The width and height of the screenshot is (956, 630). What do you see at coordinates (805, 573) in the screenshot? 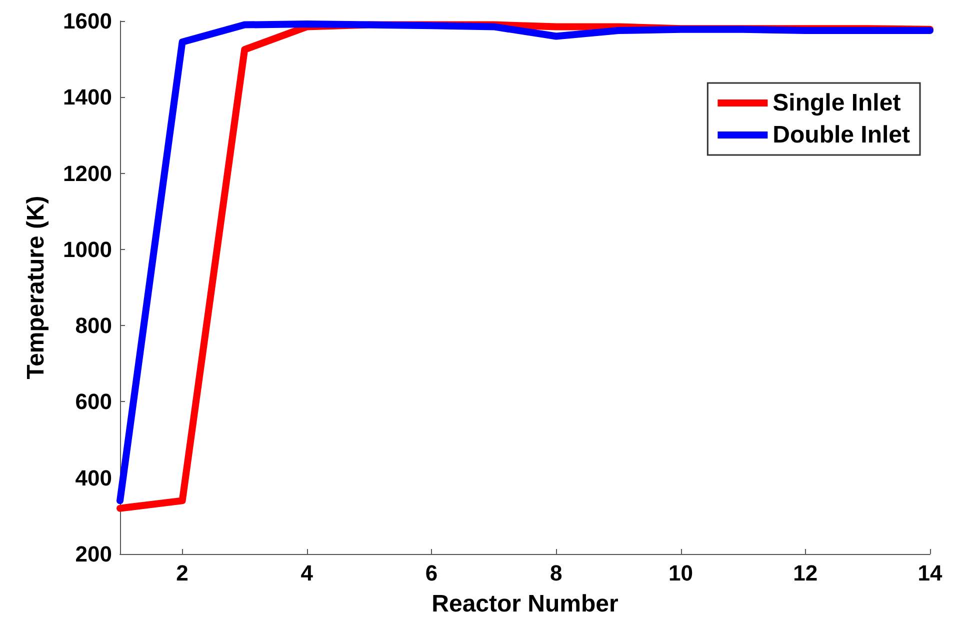
I see `x-tick-label: 12` at bounding box center [805, 573].